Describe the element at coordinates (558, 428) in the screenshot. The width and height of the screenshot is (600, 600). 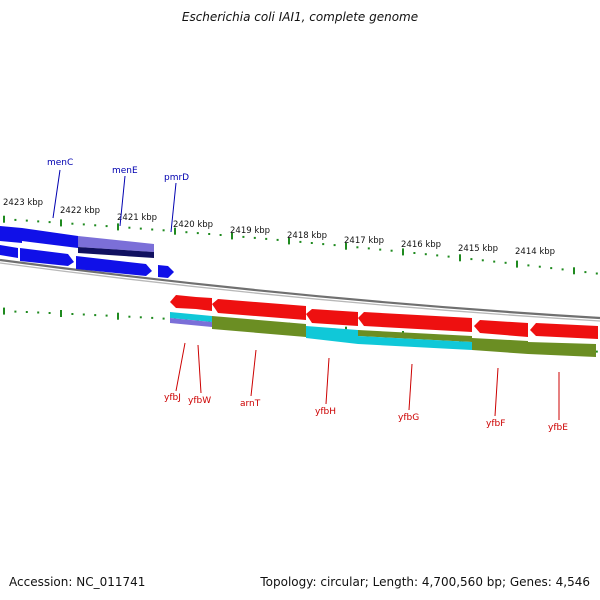
I see `gene-label-yfbE: yfbE` at that location.